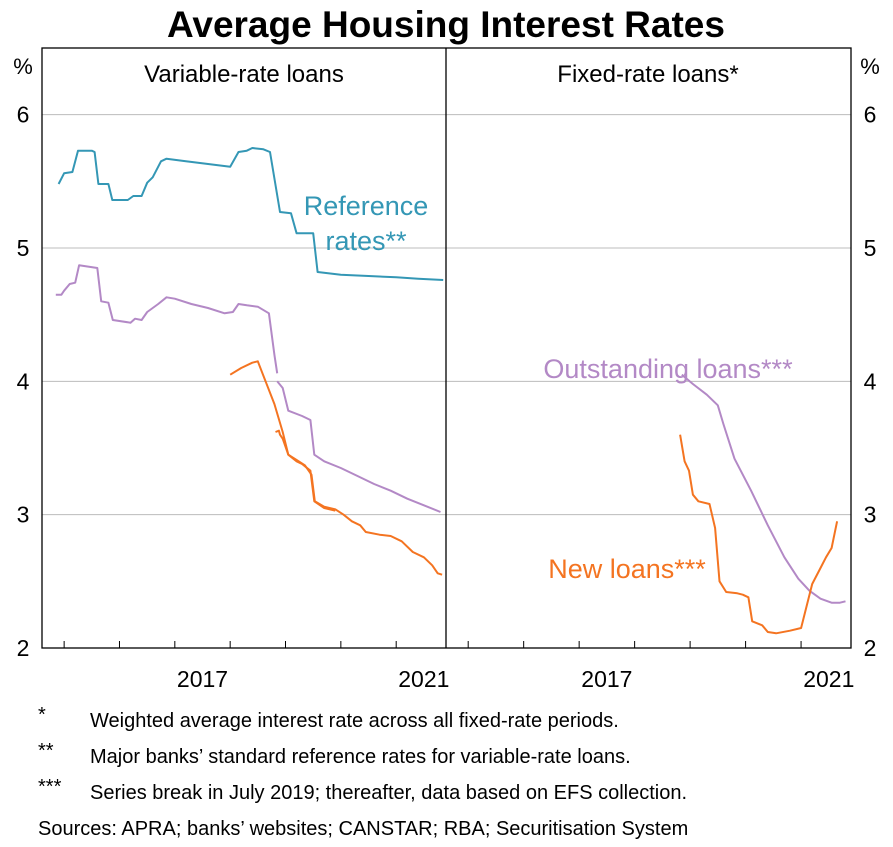  I want to click on annotation-new-loans: New loans***, so click(627, 569).